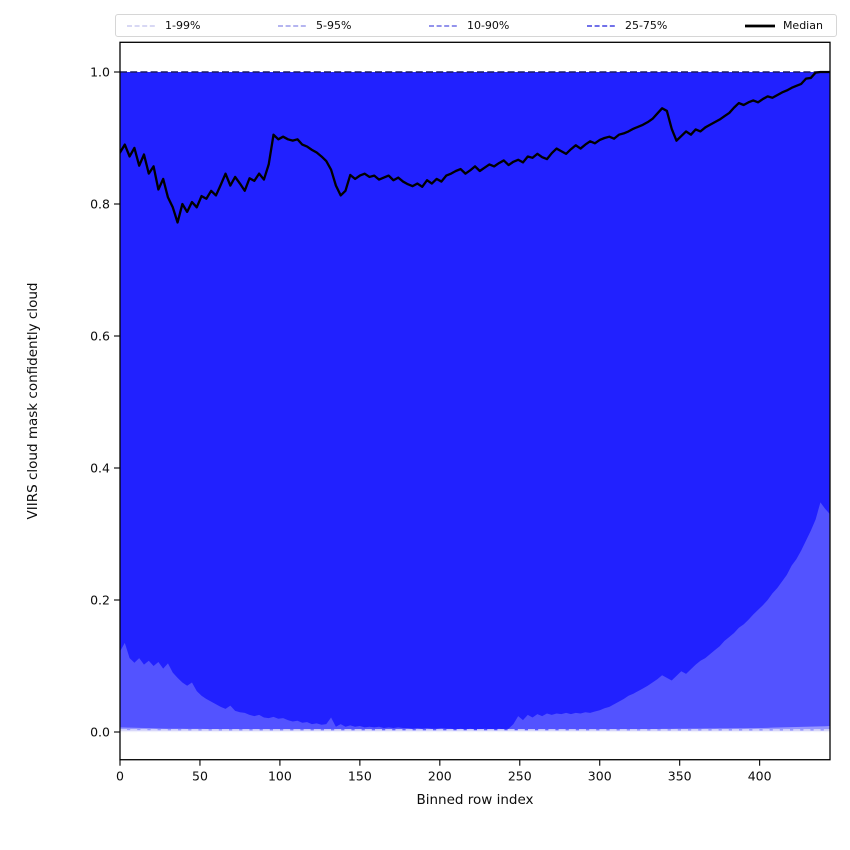 The height and width of the screenshot is (850, 850). Describe the element at coordinates (100, 600) in the screenshot. I see `y-tick-label: 0.2` at that location.